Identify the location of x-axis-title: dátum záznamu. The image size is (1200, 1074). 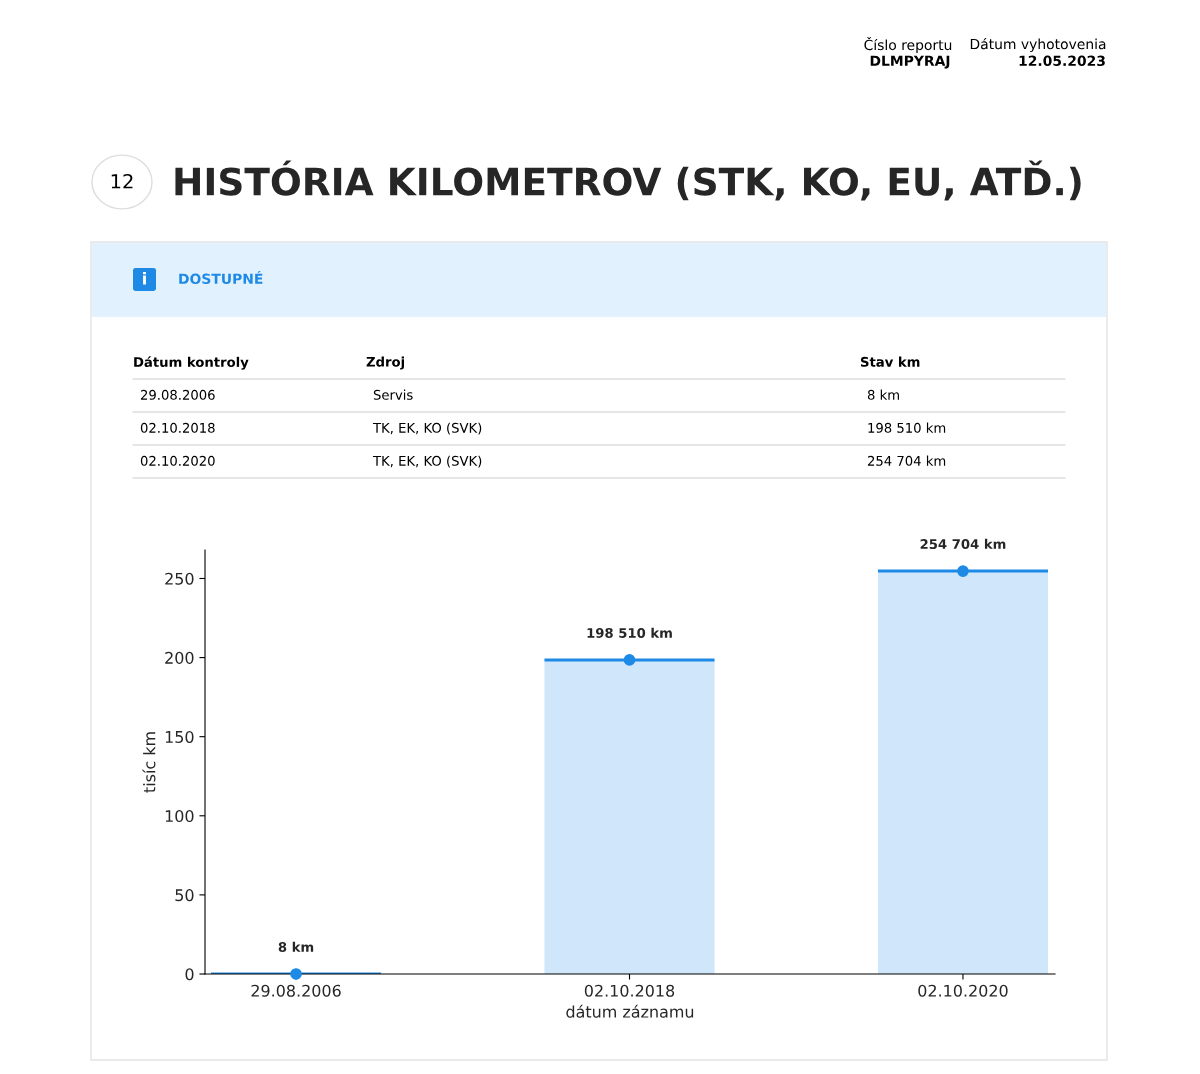
(630, 1011).